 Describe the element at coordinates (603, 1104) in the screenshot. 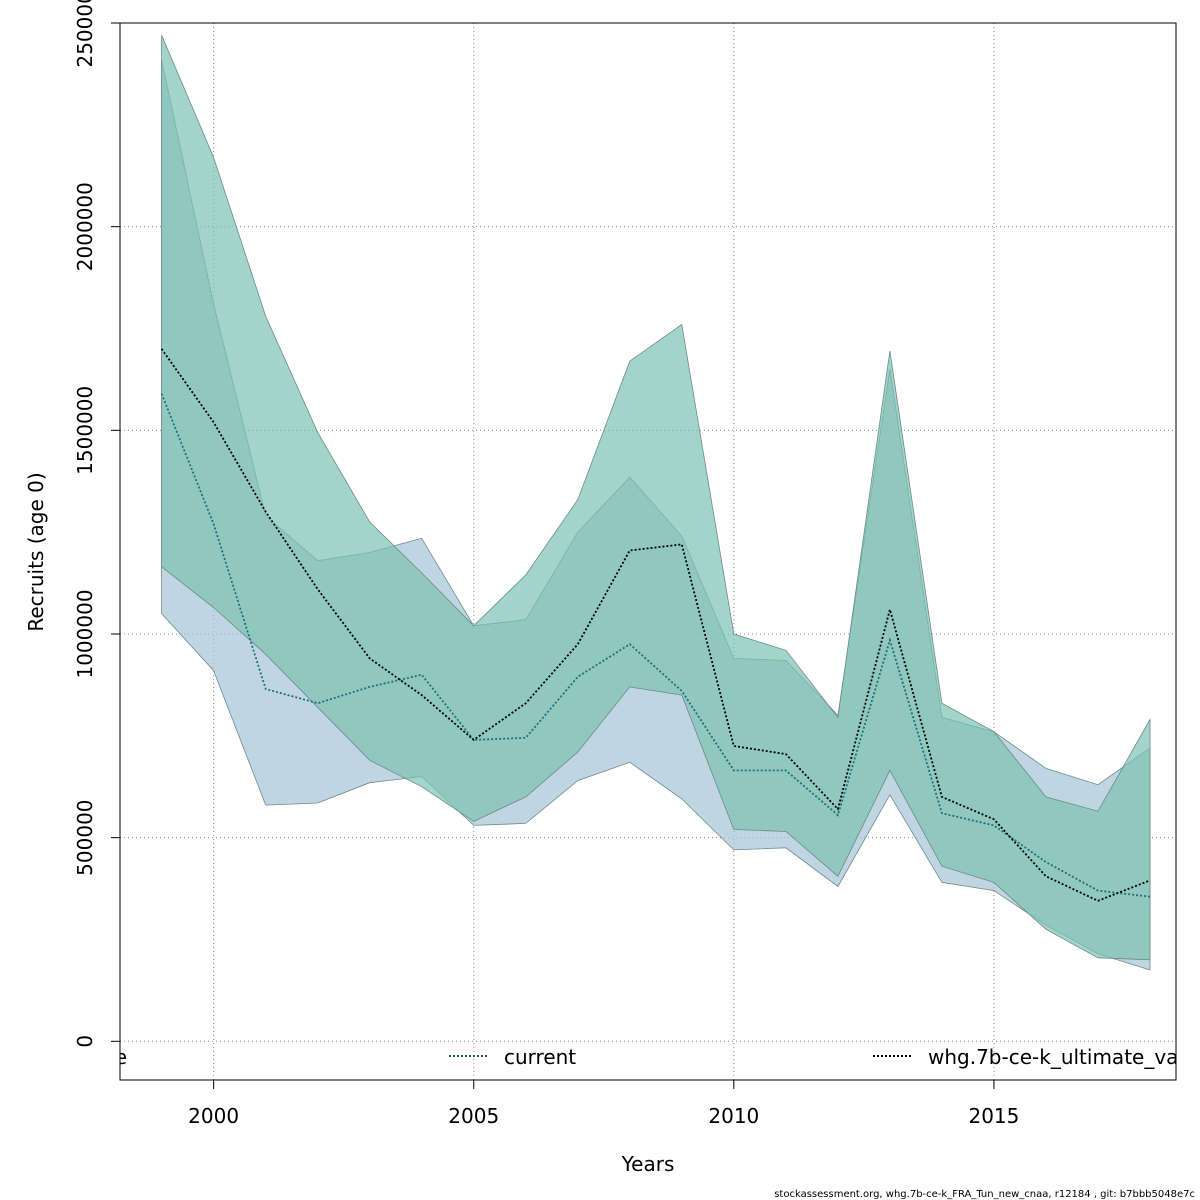

I see `x-axis-ticks: 2000 2005 2010 2015` at that location.